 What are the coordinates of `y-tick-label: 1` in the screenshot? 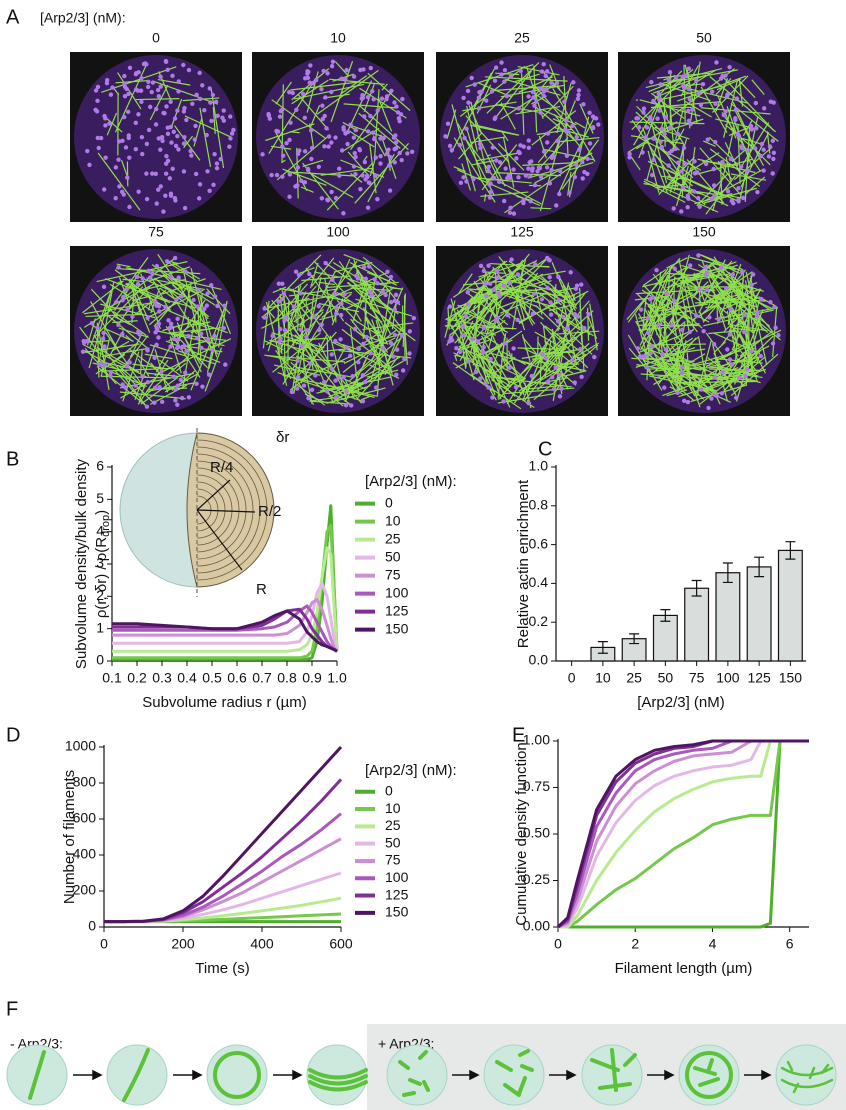 It's located at (100, 627).